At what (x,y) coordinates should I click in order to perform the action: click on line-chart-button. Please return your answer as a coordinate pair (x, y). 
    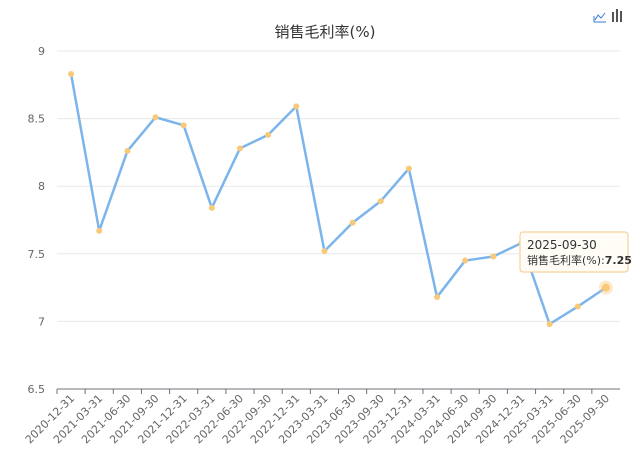
    Looking at the image, I should click on (599, 17).